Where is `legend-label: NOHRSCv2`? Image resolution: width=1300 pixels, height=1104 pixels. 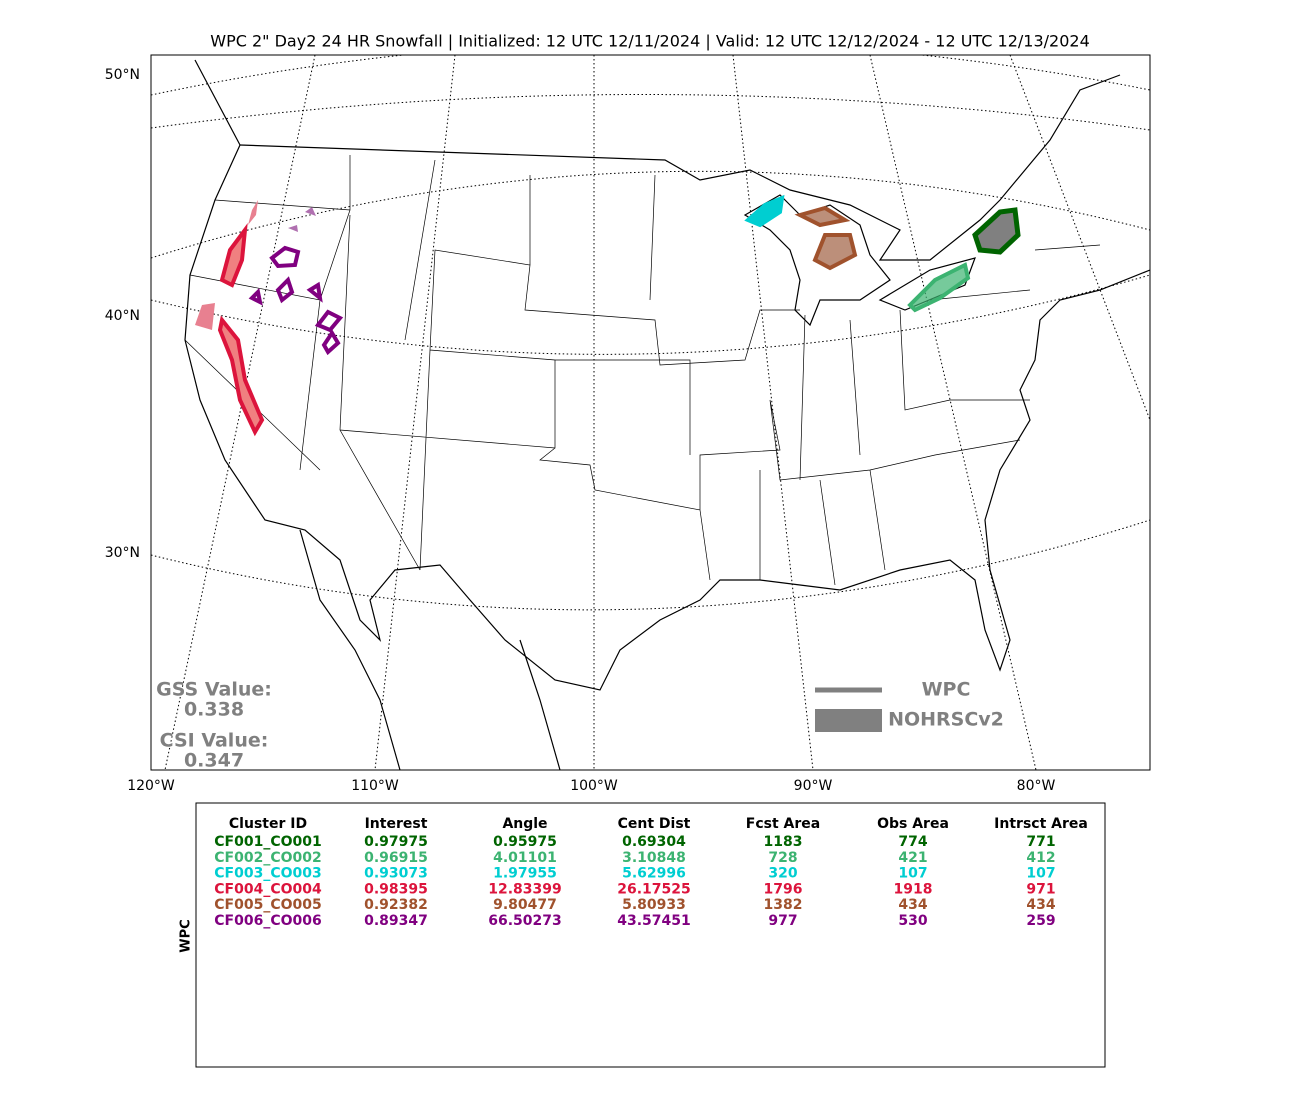
legend-label: NOHRSCv2 is located at coordinates (946, 720).